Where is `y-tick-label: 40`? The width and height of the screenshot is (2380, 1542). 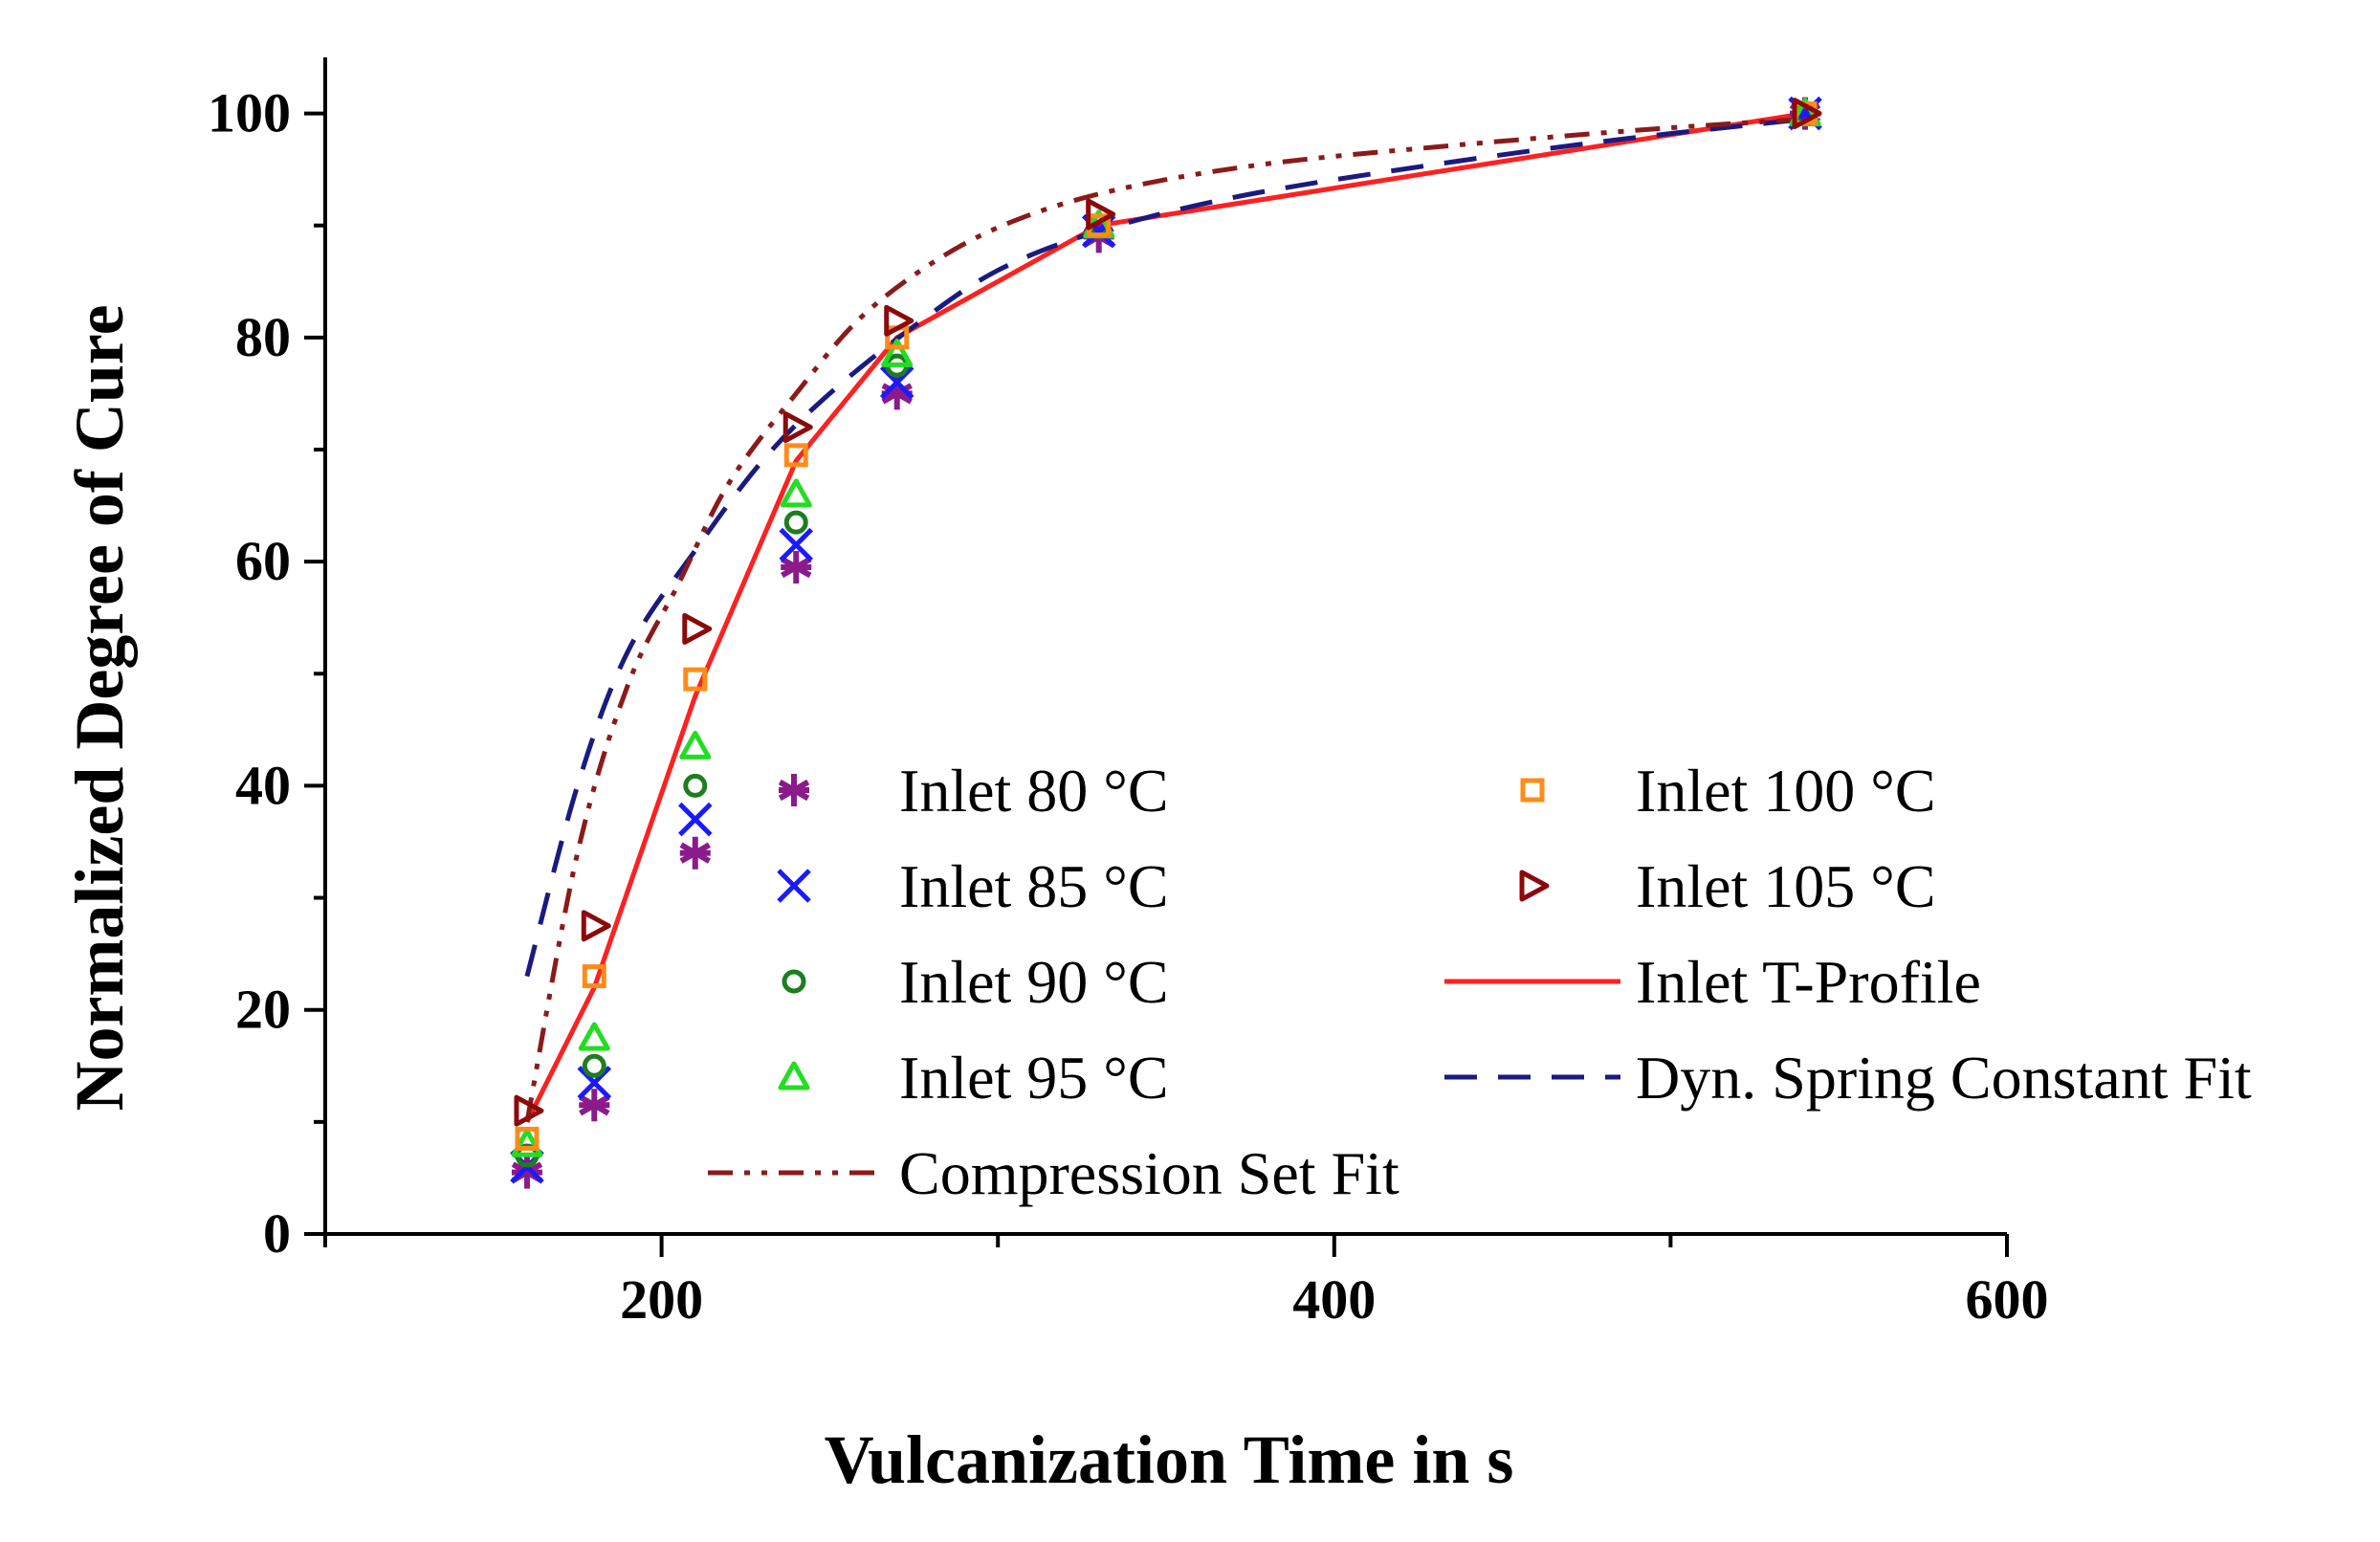
y-tick-label: 40 is located at coordinates (263, 785).